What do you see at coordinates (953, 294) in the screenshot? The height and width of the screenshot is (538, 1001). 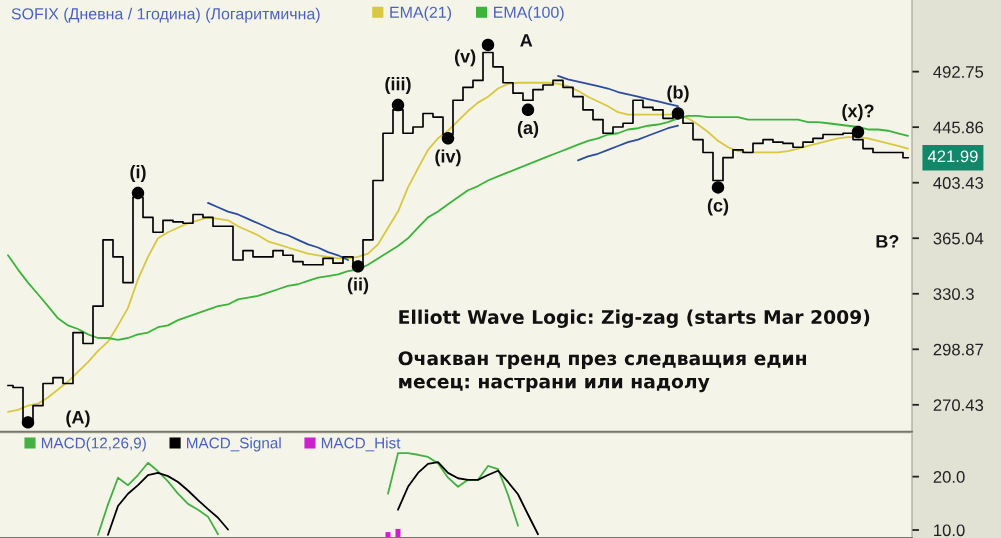 I see `y-tick-label: 330.3` at bounding box center [953, 294].